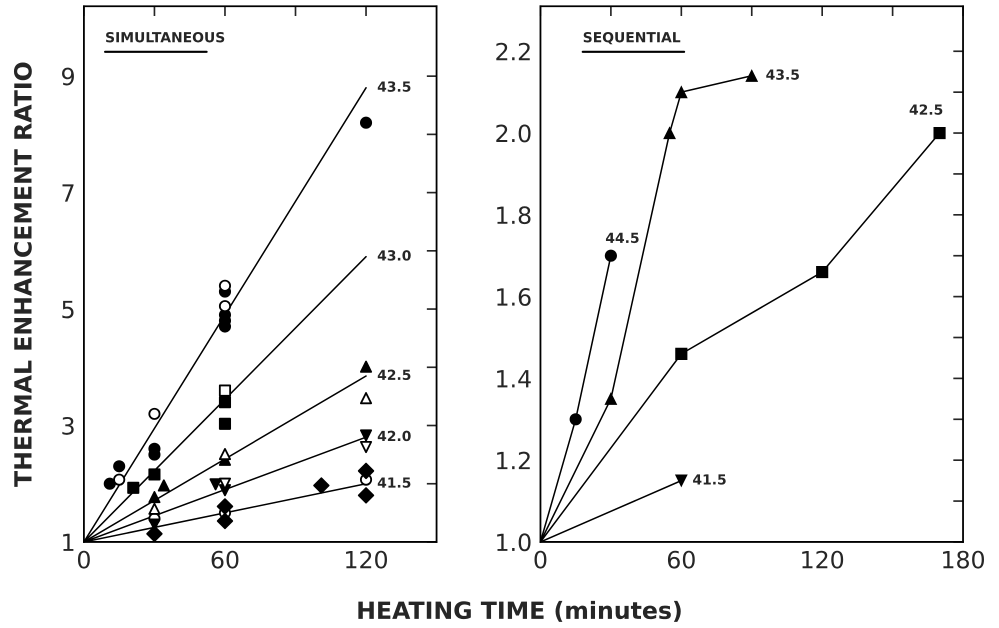  What do you see at coordinates (519, 611) in the screenshot?
I see `x-axis-title: HEATING TIME (minutes)` at bounding box center [519, 611].